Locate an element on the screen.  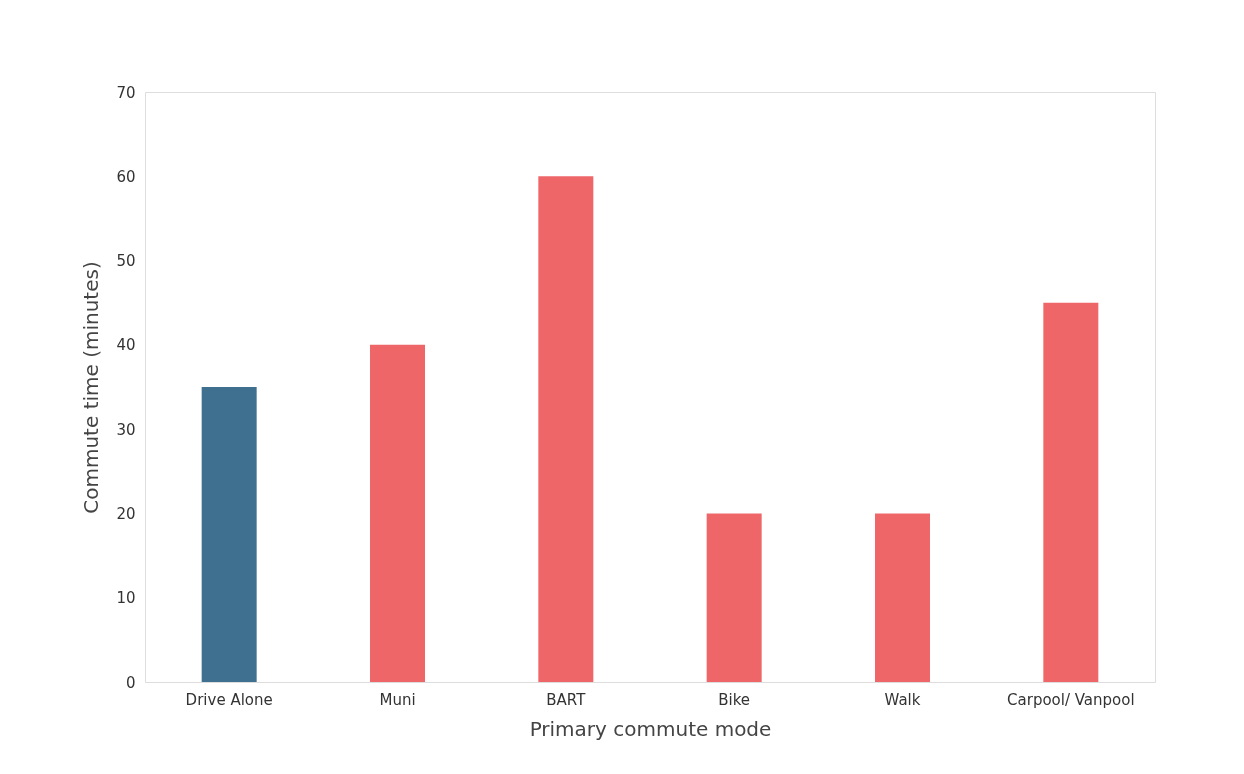
x-tick-label: Walk is located at coordinates (902, 699).